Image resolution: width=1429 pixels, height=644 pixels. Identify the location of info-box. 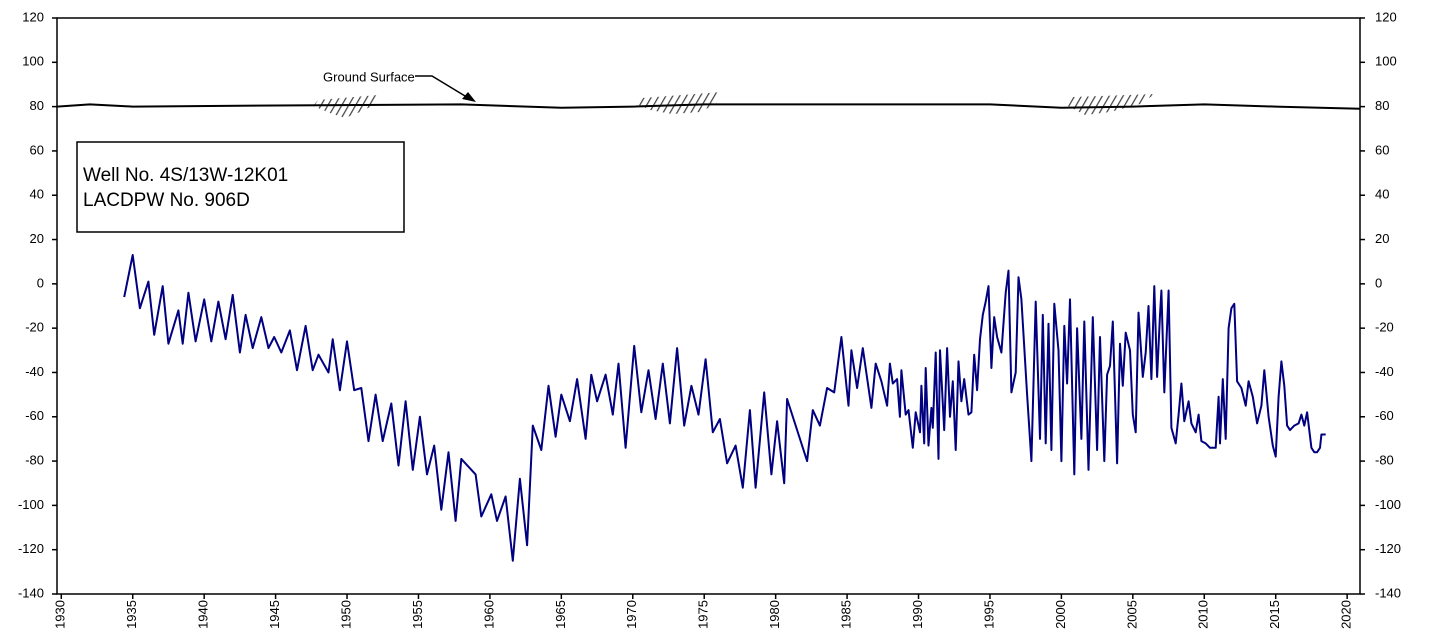
(240, 187).